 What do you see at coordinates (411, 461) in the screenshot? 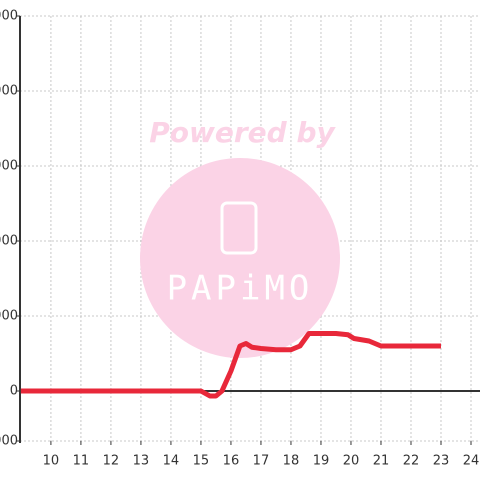
I see `x-tick-label: 22` at bounding box center [411, 461].